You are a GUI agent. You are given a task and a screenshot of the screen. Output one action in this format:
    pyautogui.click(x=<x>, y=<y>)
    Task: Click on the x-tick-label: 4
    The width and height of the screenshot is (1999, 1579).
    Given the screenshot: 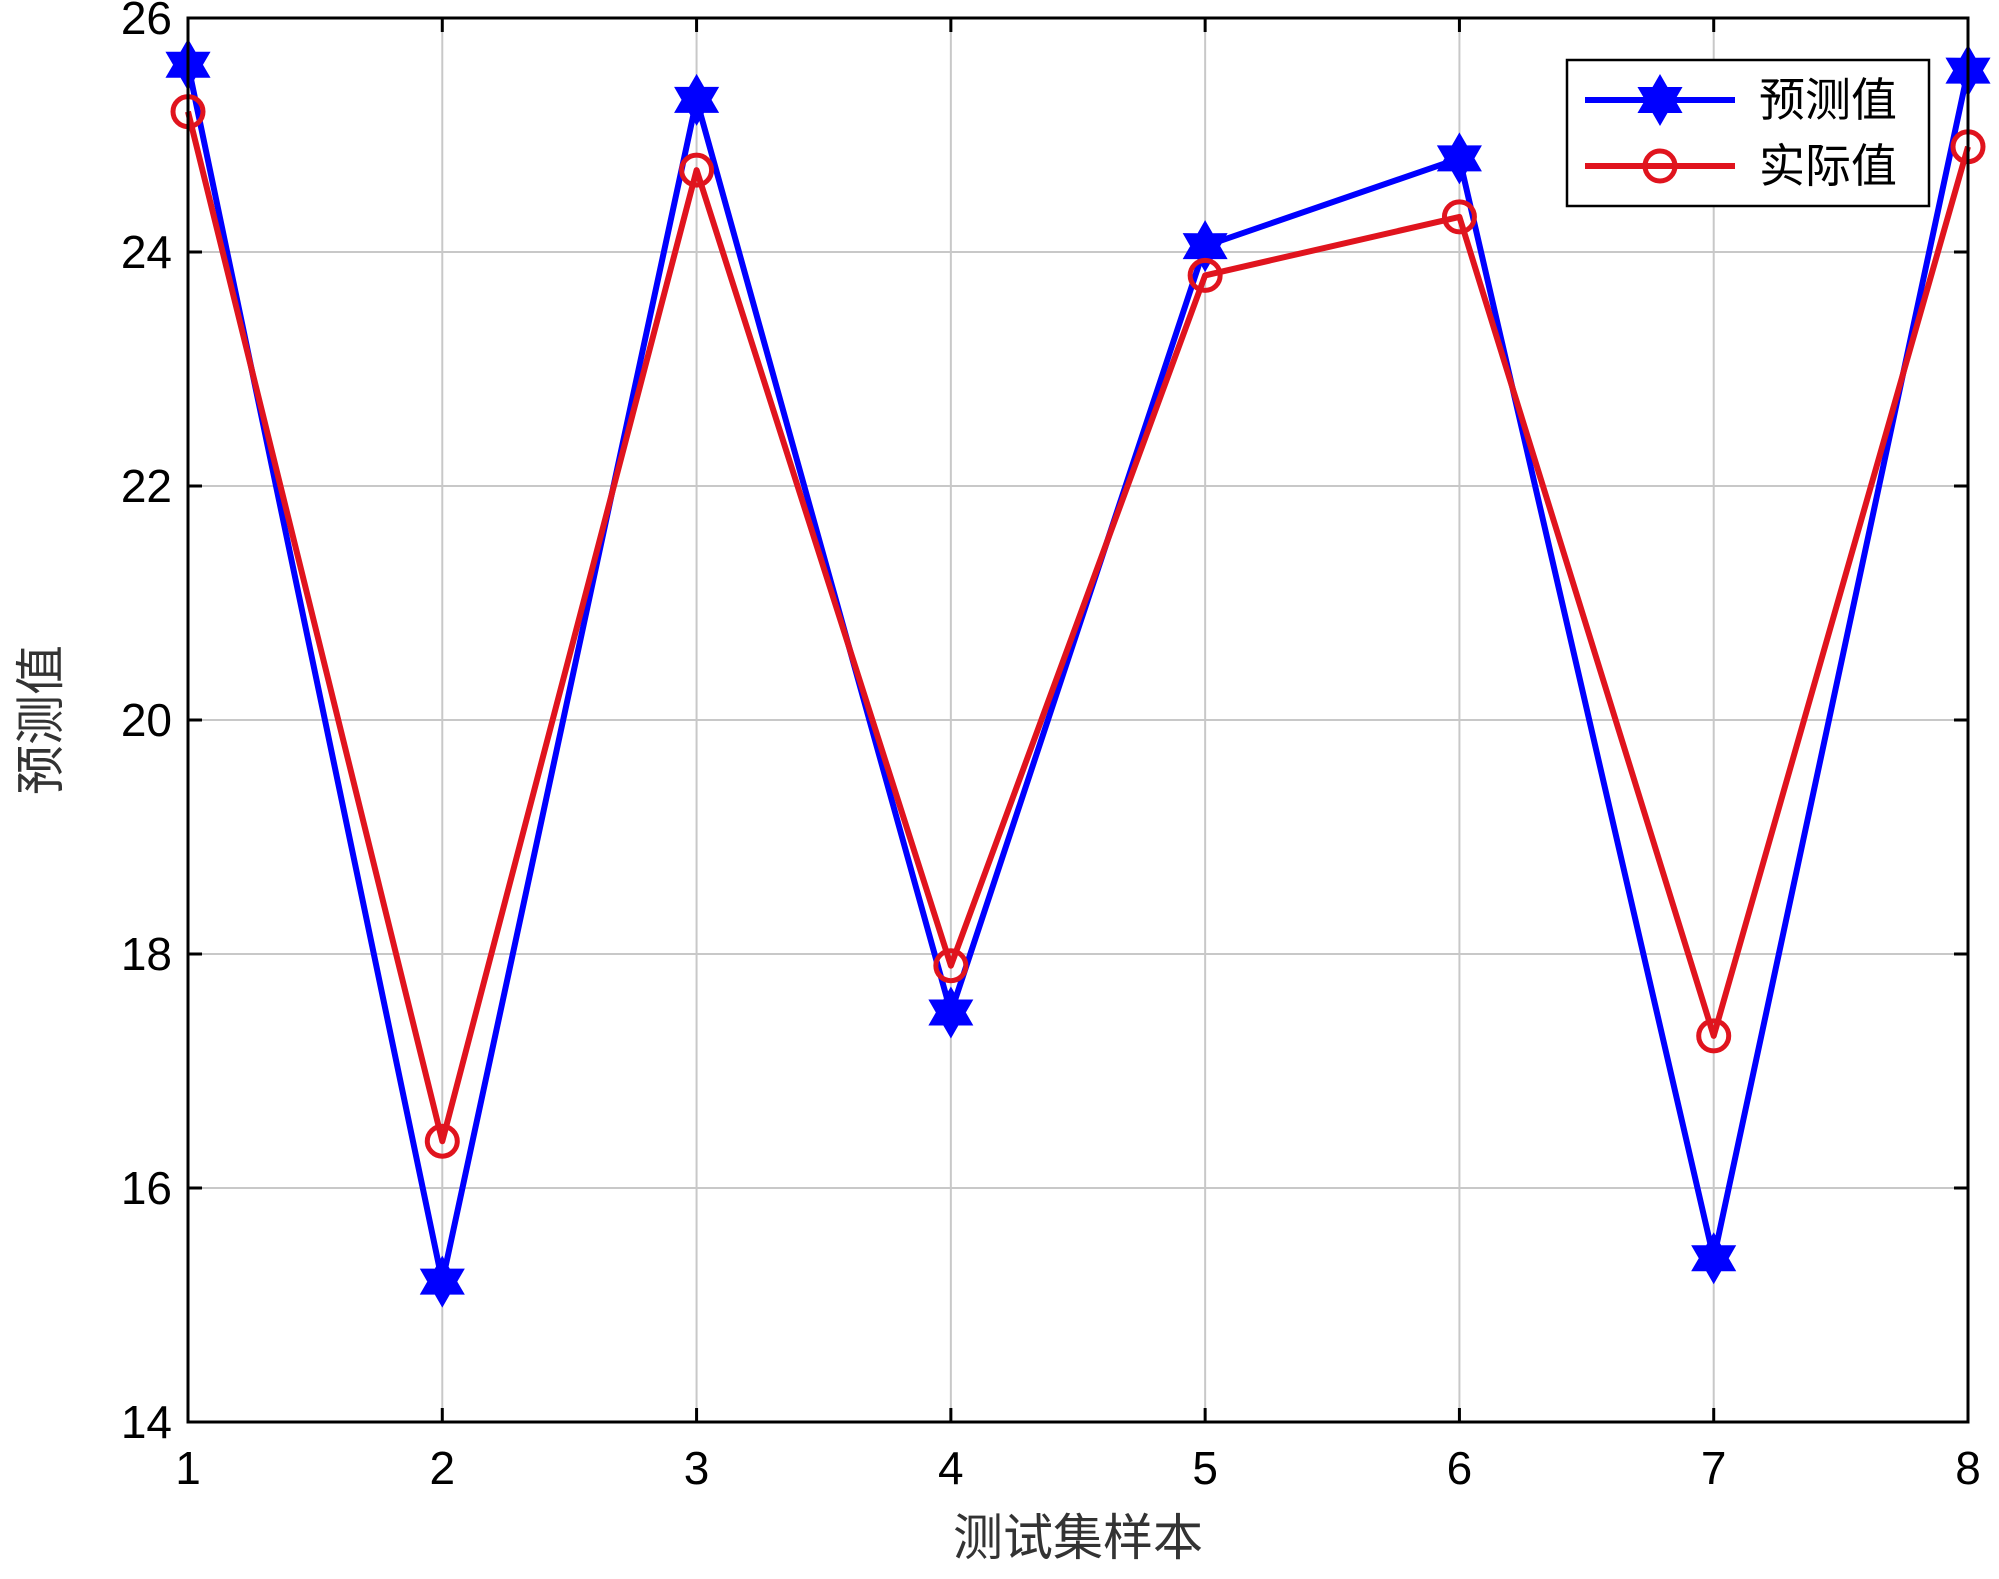 What is the action you would take?
    pyautogui.click(x=951, y=1468)
    